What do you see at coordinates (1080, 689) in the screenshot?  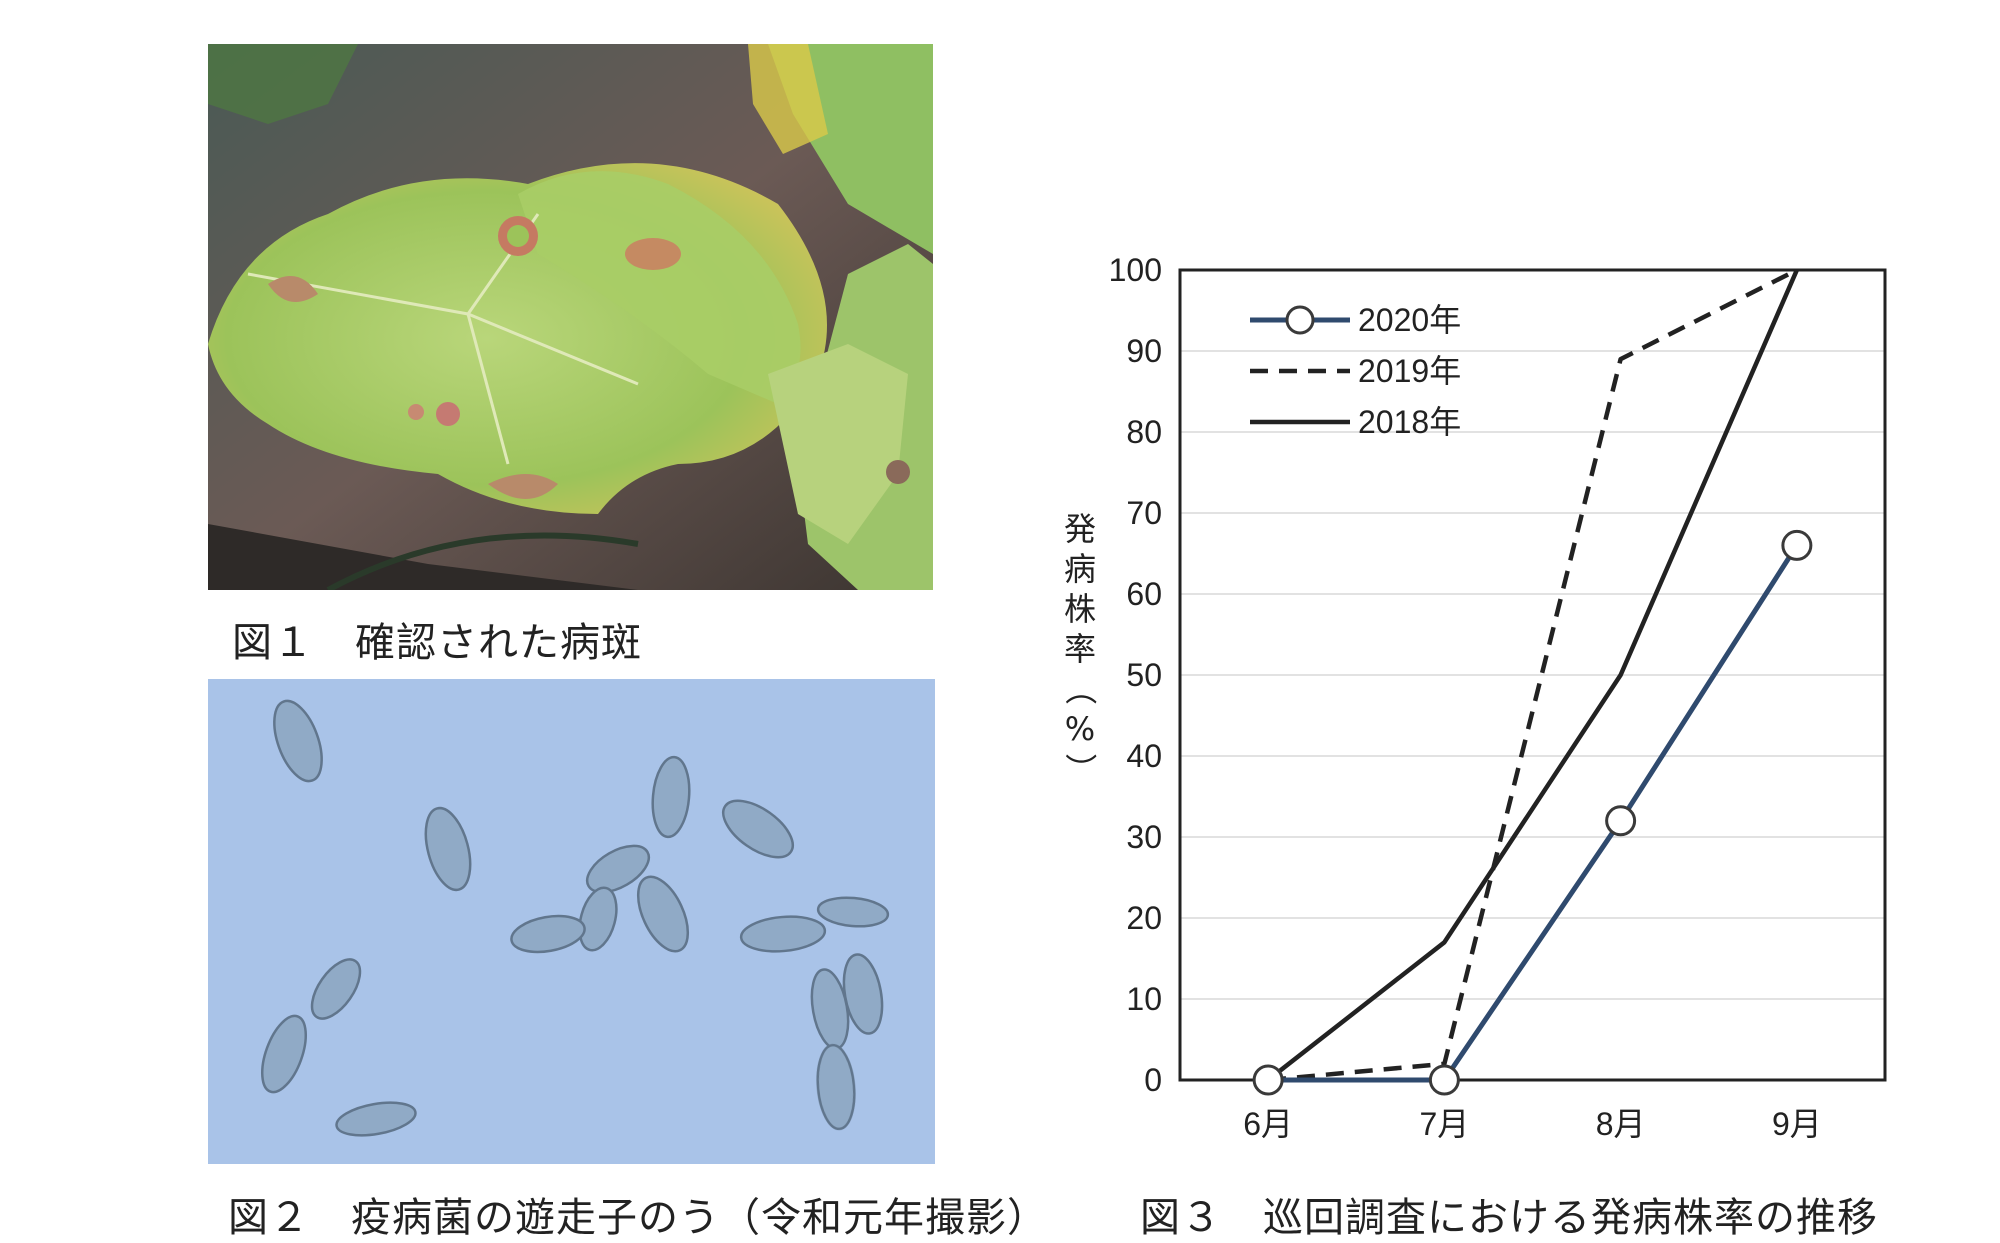 I see `y-label-char: （` at bounding box center [1080, 689].